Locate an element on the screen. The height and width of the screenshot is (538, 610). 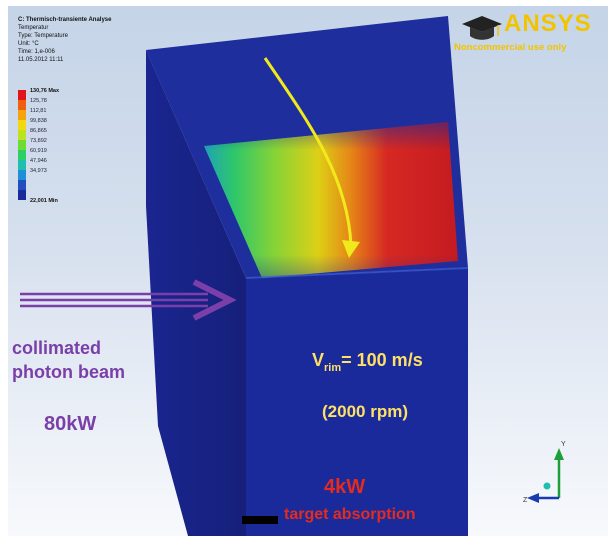
heated-zone-fade is located at coordinates (331, 200).